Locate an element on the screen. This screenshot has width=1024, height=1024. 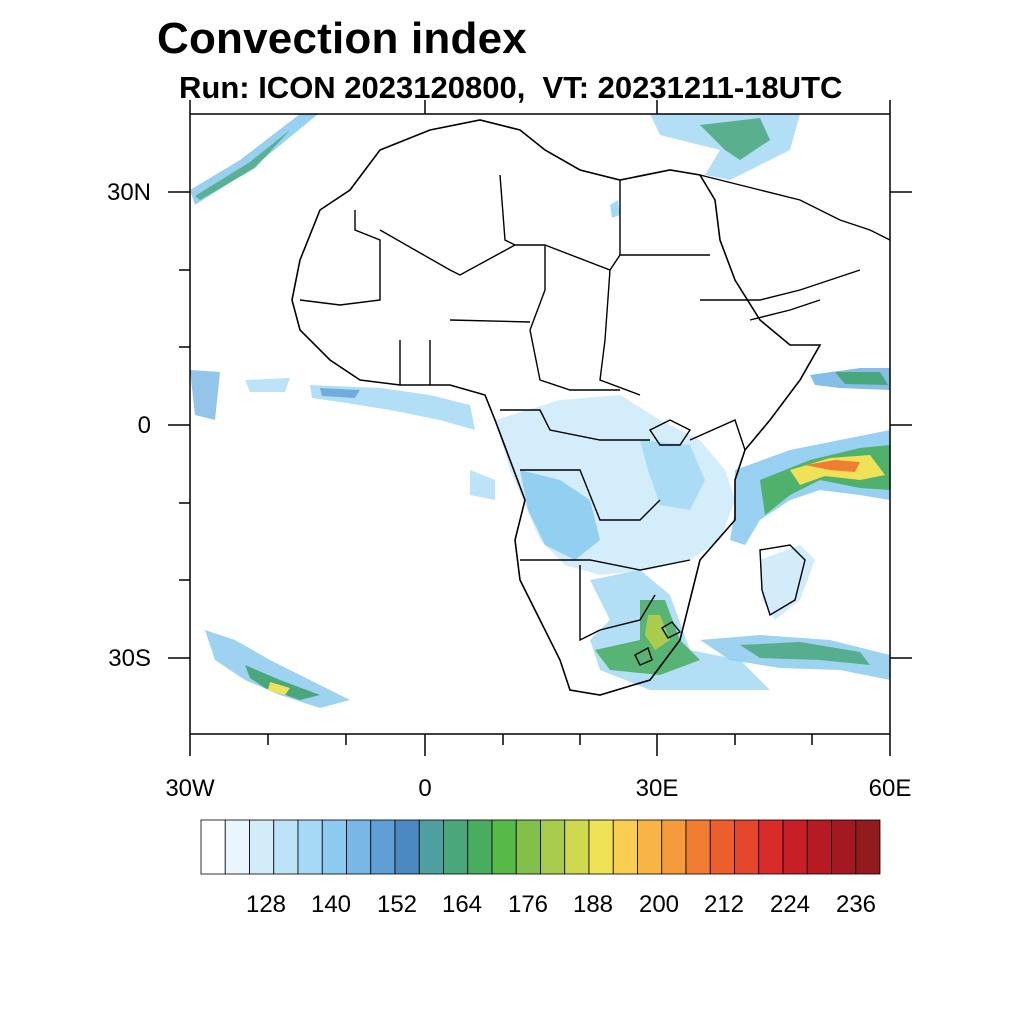
colorbar-label: 188 is located at coordinates (593, 904).